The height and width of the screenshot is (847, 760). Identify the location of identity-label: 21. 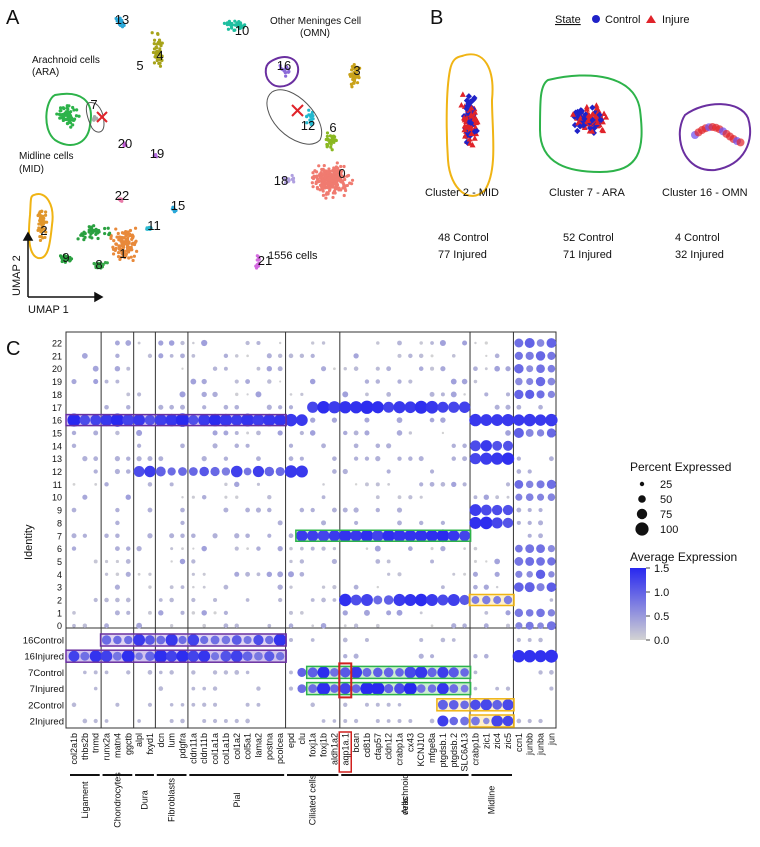
(57, 356).